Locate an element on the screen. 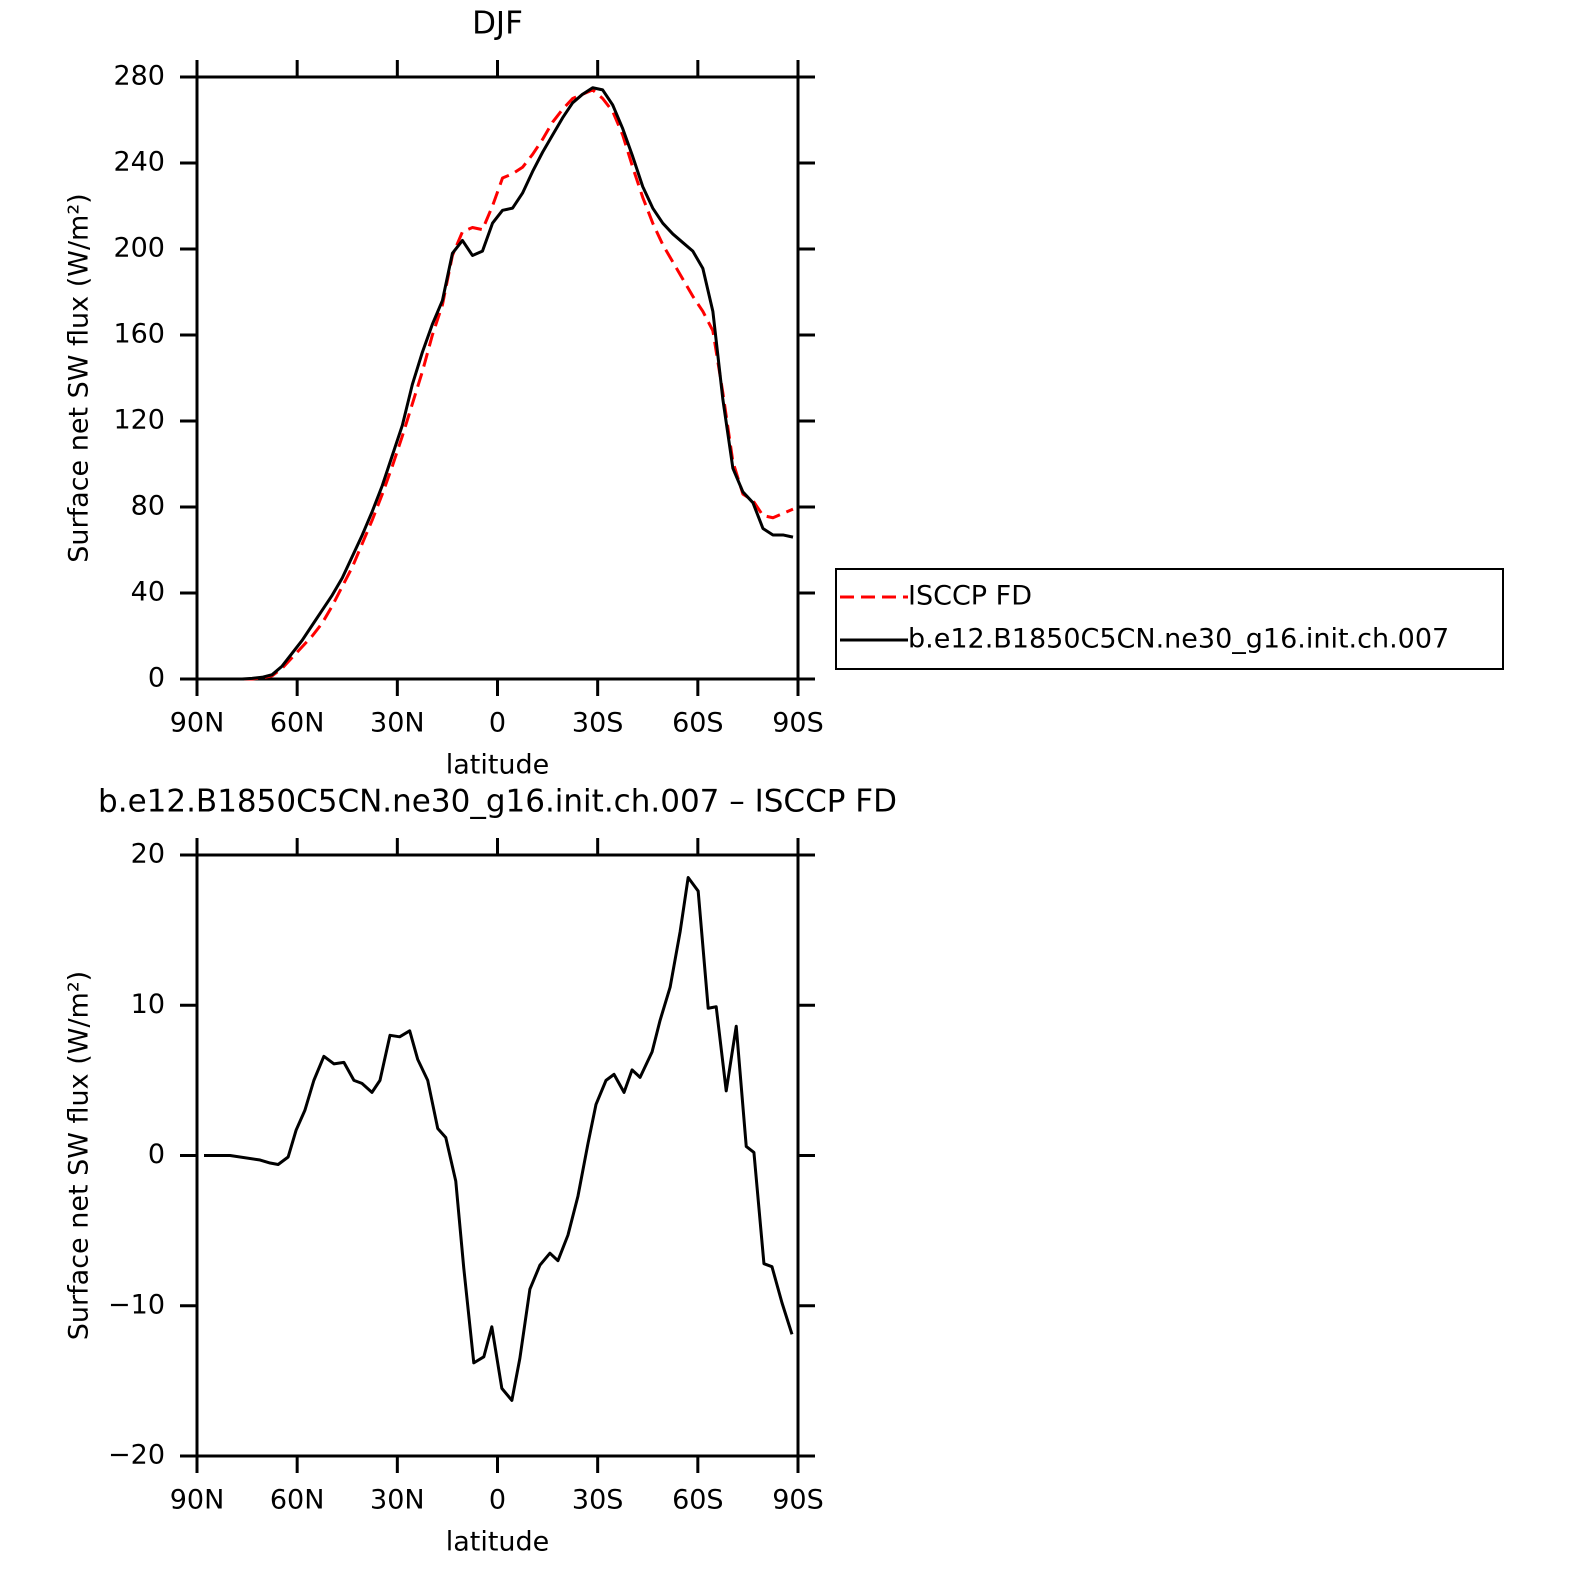 Image resolution: width=1572 pixels, height=1569 pixels. chart-title: DJF is located at coordinates (497, 24).